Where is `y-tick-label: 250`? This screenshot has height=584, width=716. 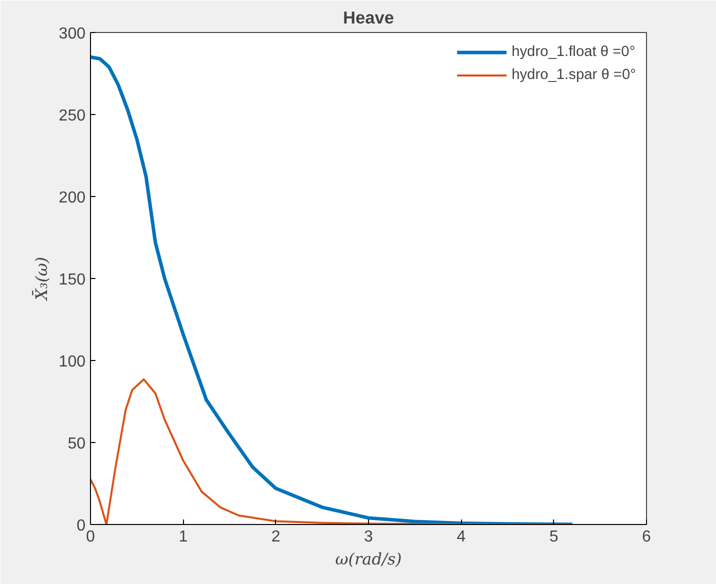
y-tick-label: 250 is located at coordinates (72, 116).